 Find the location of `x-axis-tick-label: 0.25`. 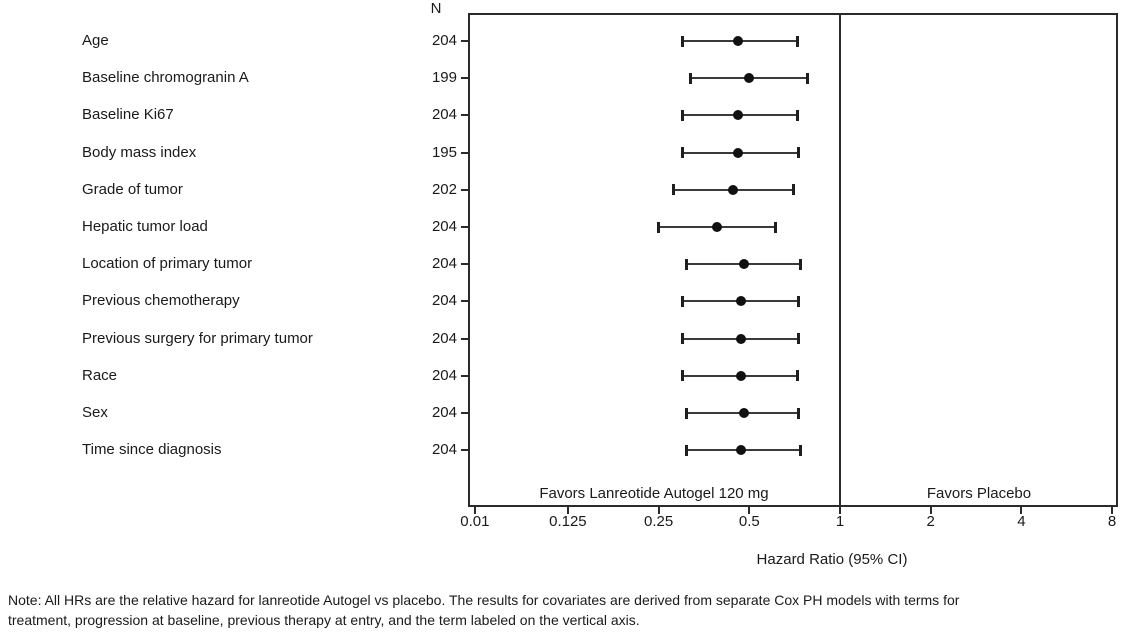

x-axis-tick-label: 0.25 is located at coordinates (658, 521).